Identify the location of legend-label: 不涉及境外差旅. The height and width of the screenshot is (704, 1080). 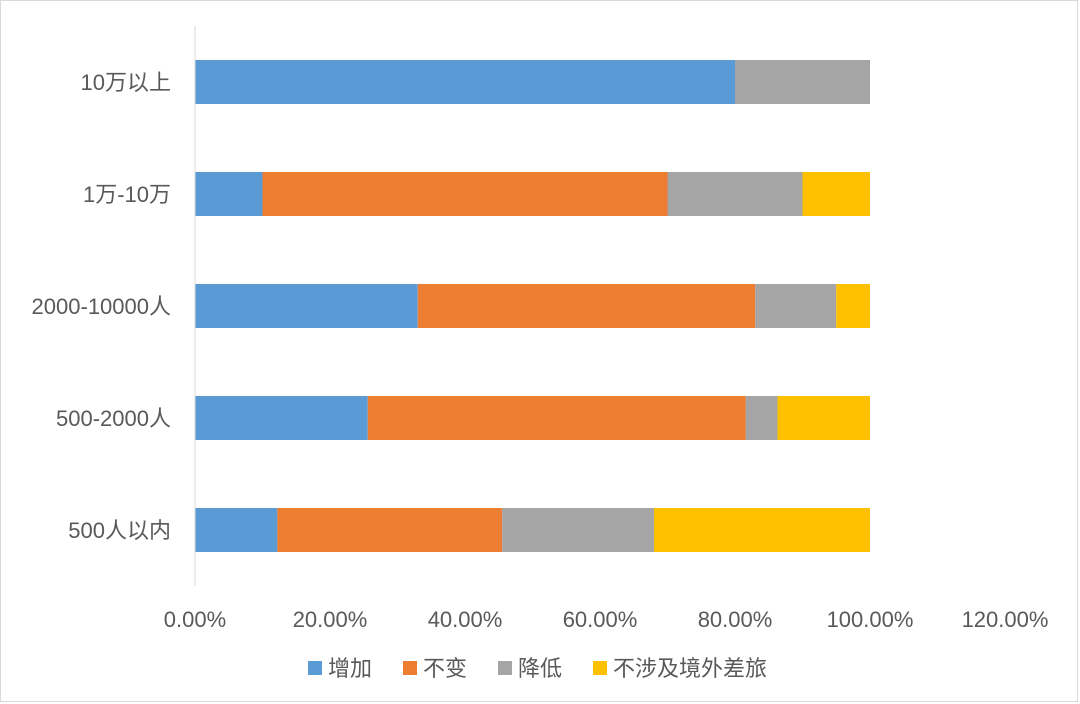
(690, 668).